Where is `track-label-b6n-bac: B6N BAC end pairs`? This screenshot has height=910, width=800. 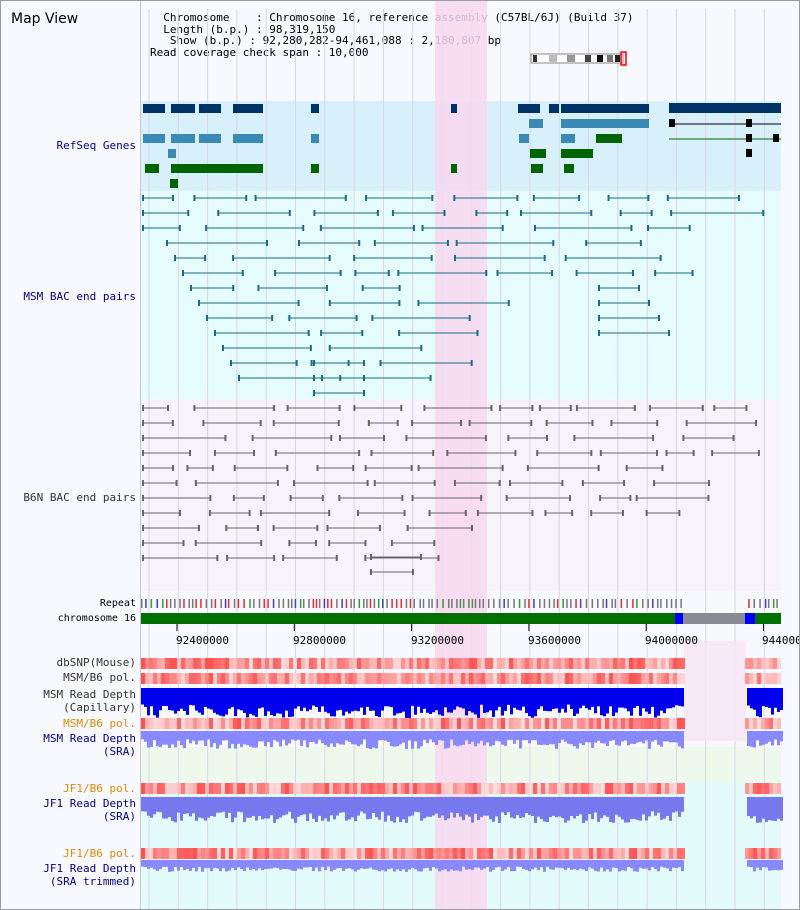
track-label-b6n-bac: B6N BAC end pairs is located at coordinates (79, 497).